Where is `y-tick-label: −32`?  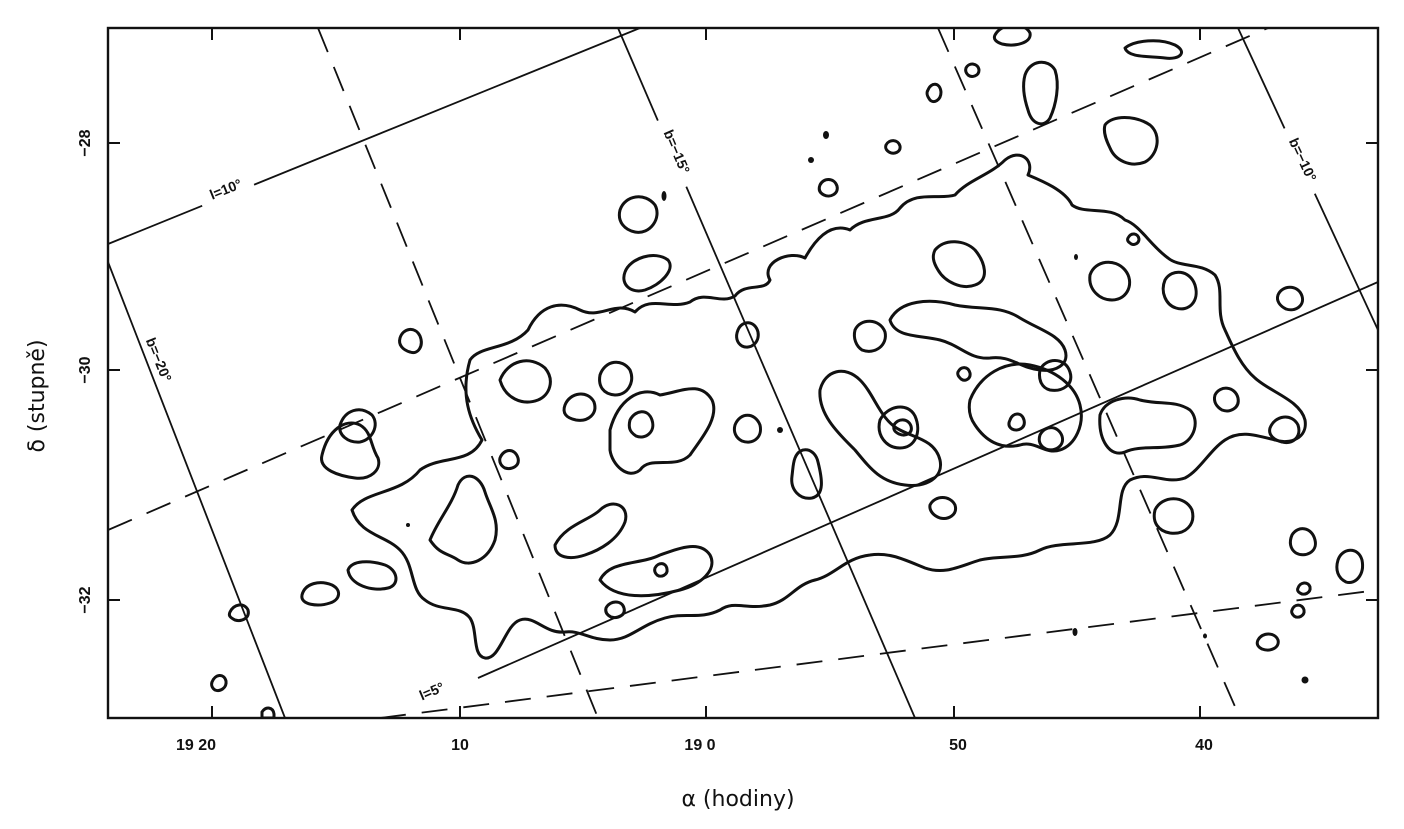 y-tick-label: −32 is located at coordinates (85, 599).